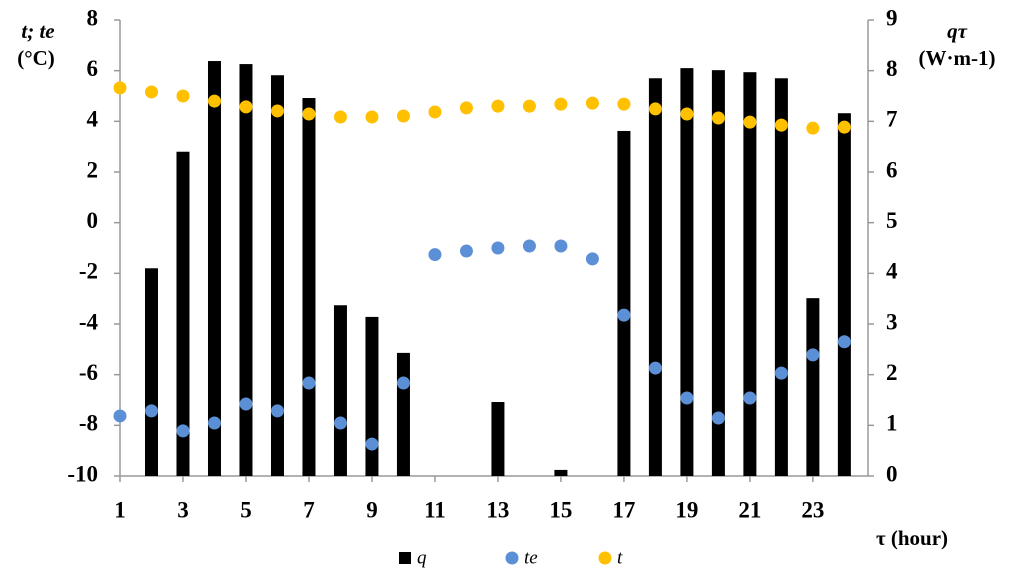 The width and height of the screenshot is (1024, 582). I want to click on x-tick-label: 23, so click(812, 509).